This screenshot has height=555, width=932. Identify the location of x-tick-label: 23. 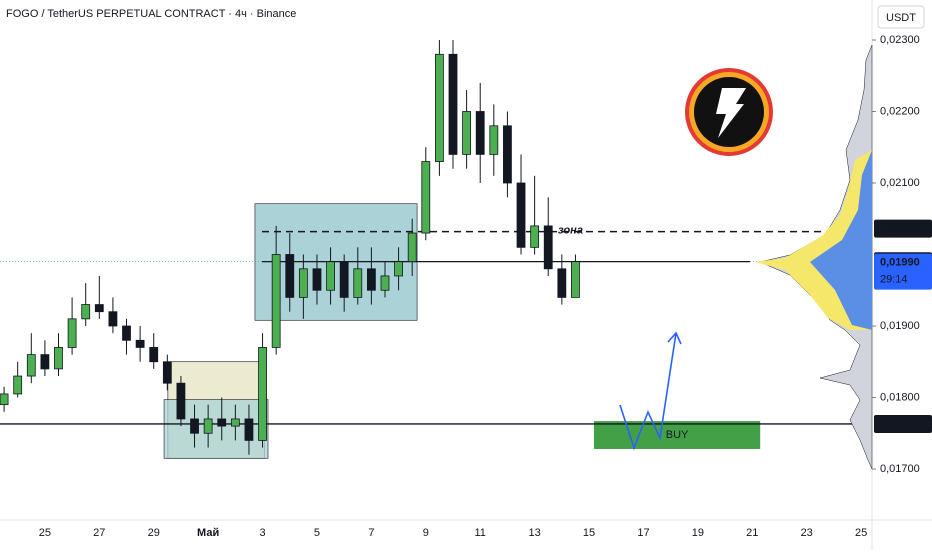
(807, 533).